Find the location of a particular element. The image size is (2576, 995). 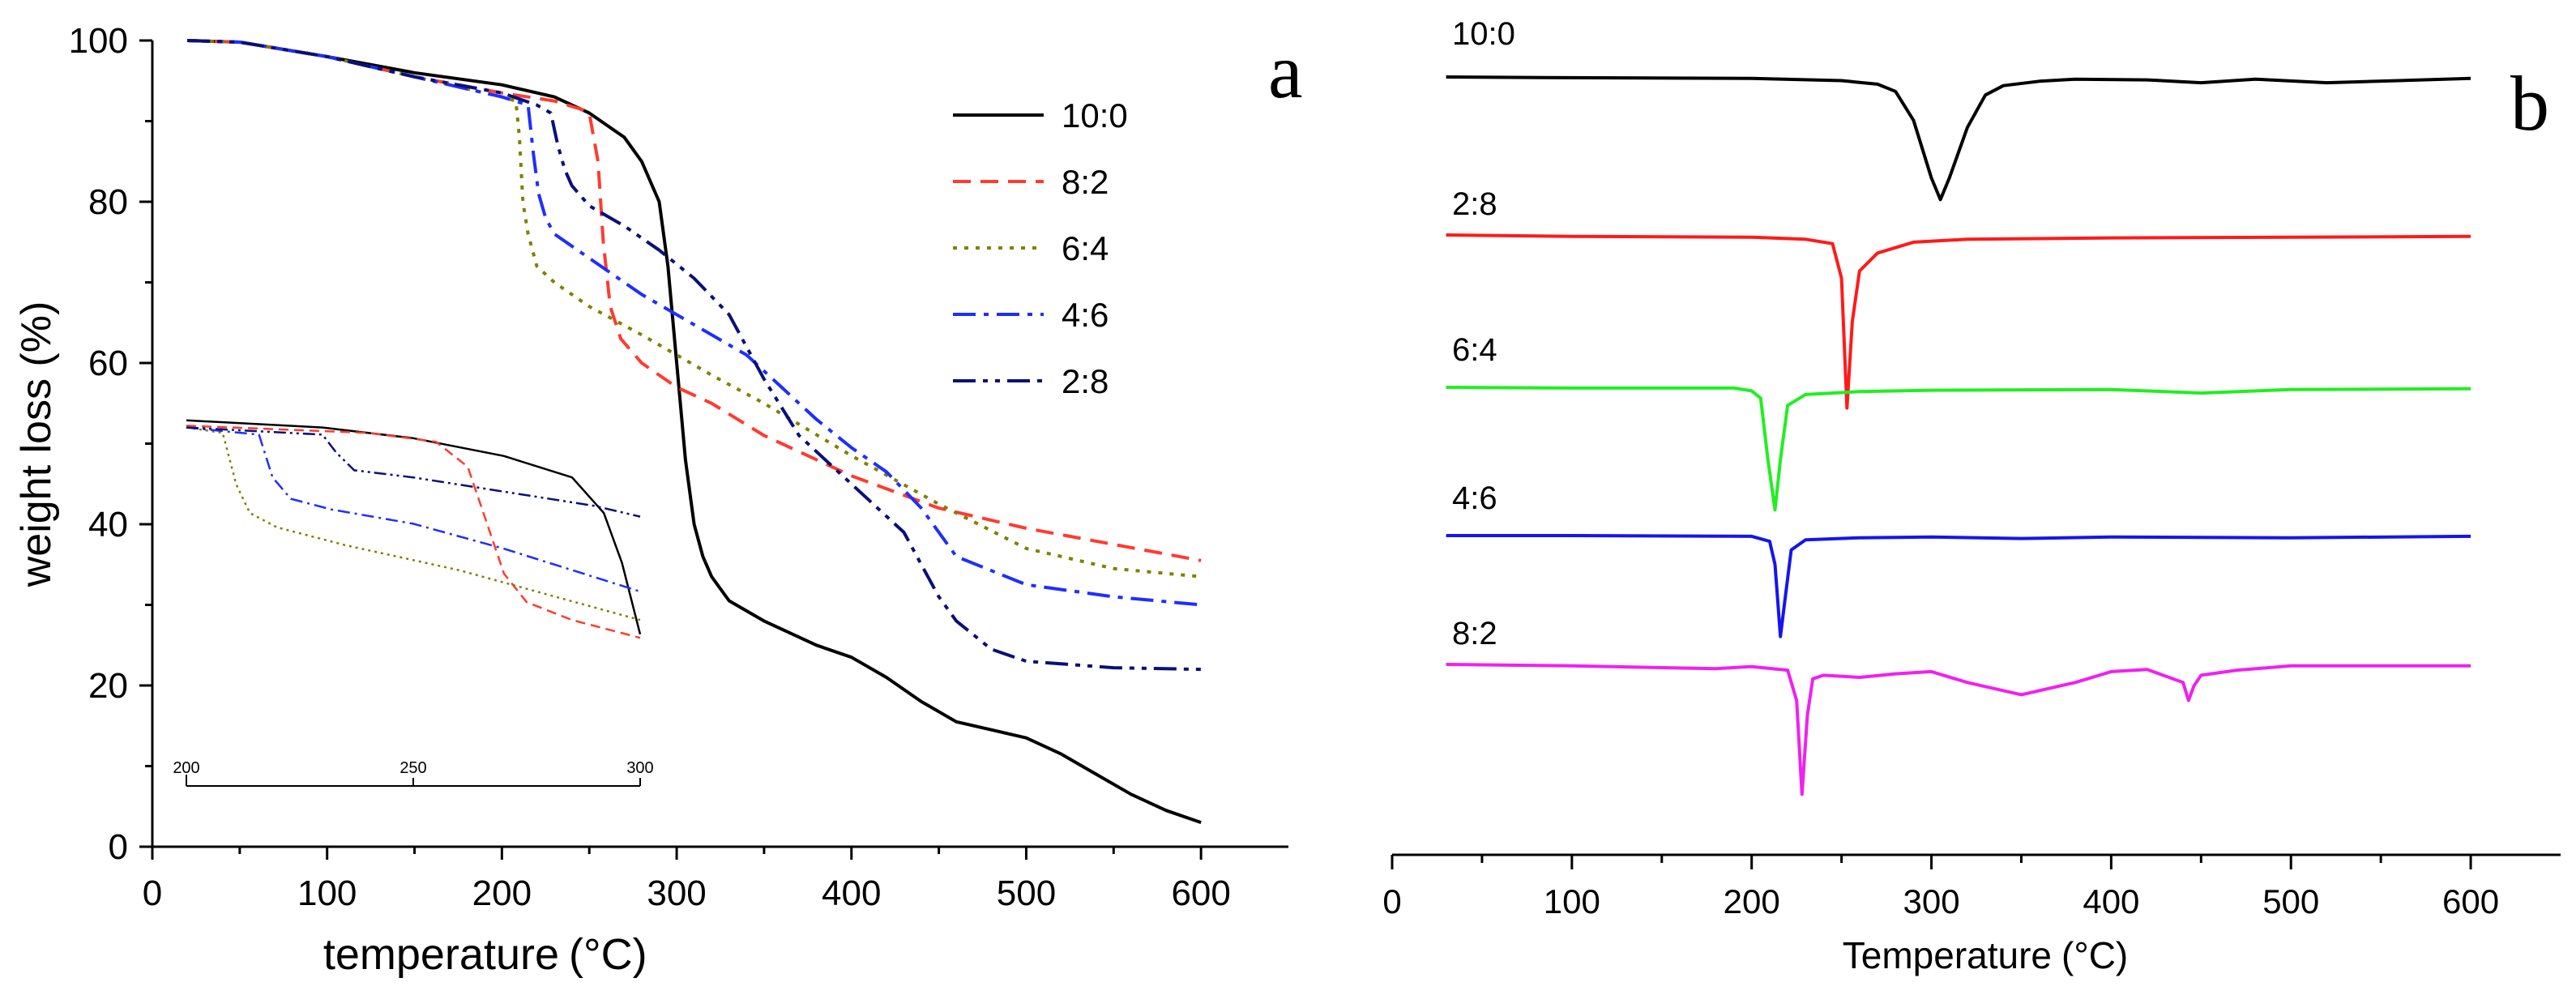

panel-b-x-tick-label: 0 is located at coordinates (1391, 901).